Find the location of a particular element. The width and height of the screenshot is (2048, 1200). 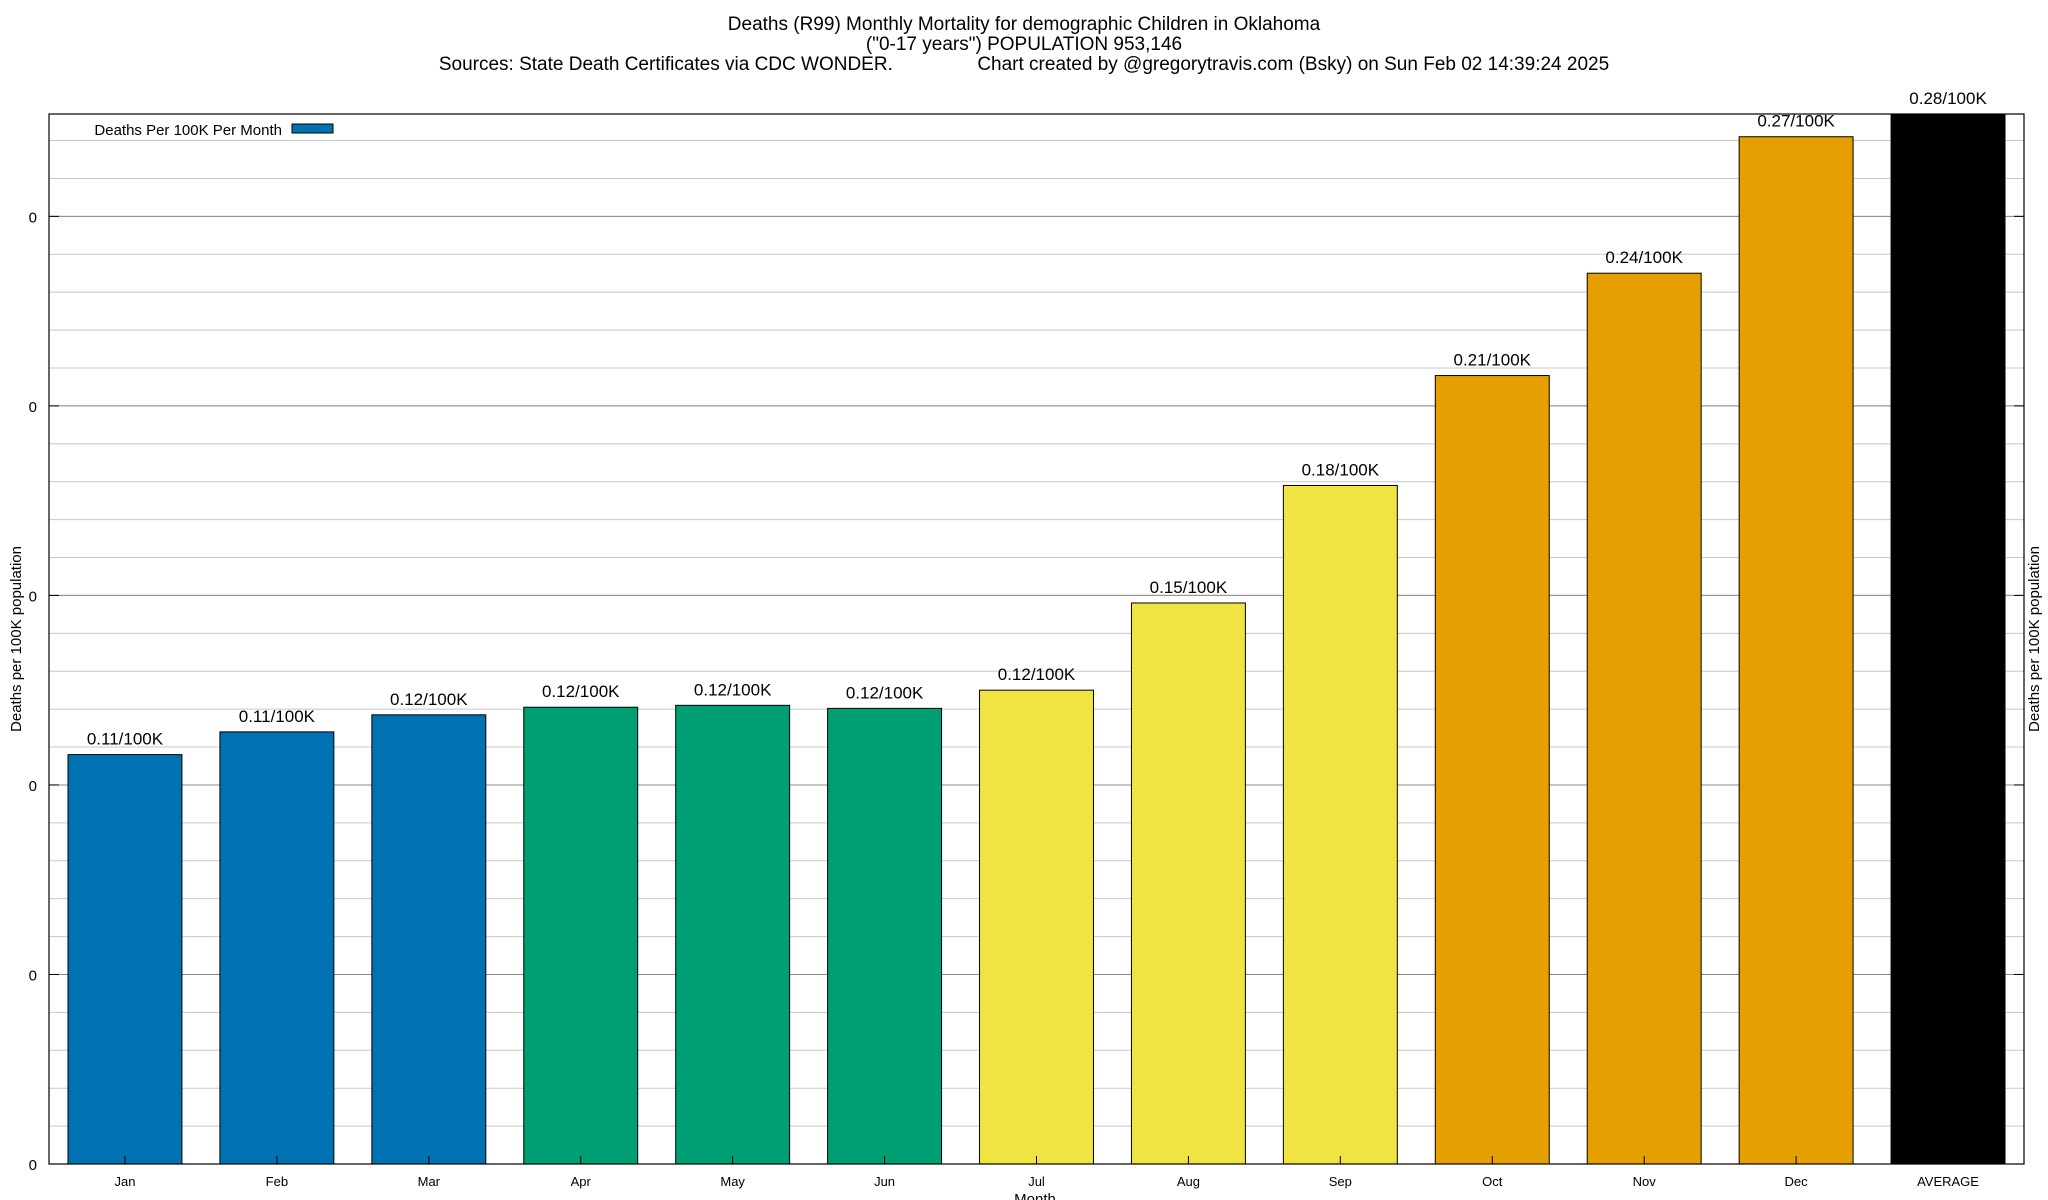

x-tick-label: Oct is located at coordinates (1492, 1181).